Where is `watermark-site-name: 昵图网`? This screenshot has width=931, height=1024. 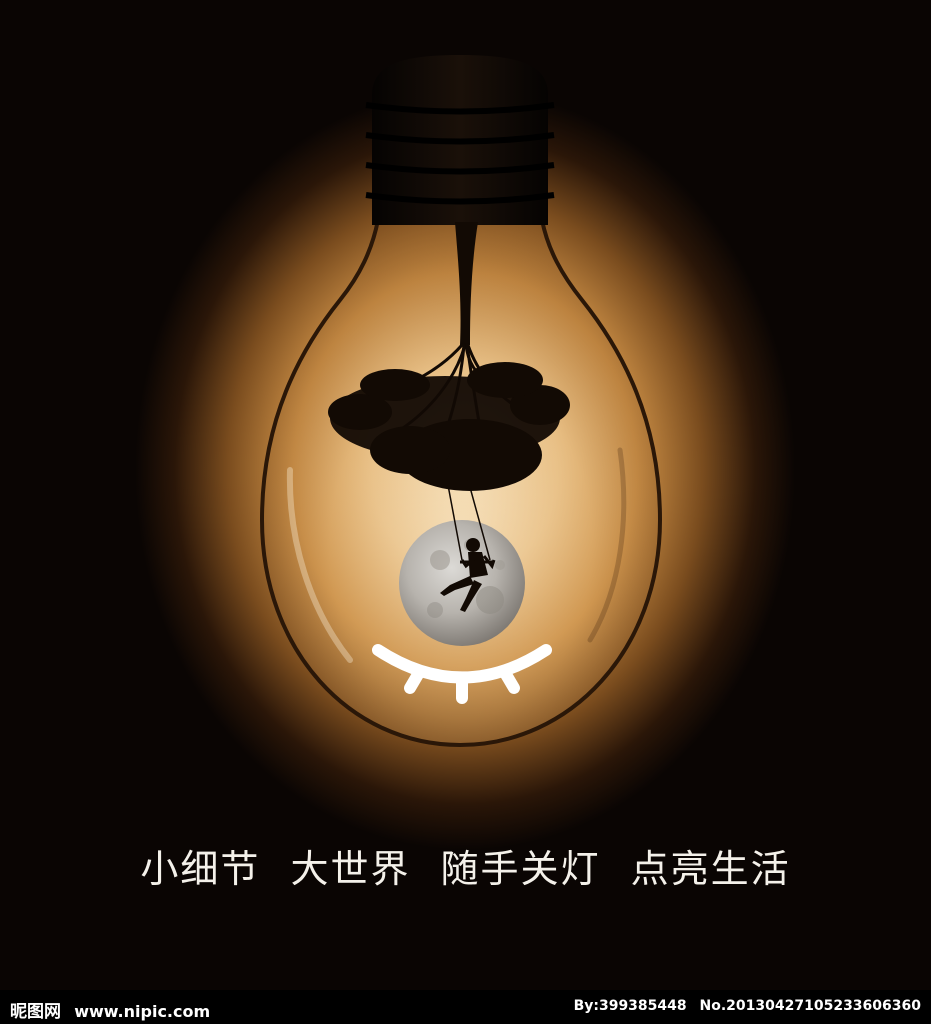 watermark-site-name: 昵图网 is located at coordinates (35, 1012).